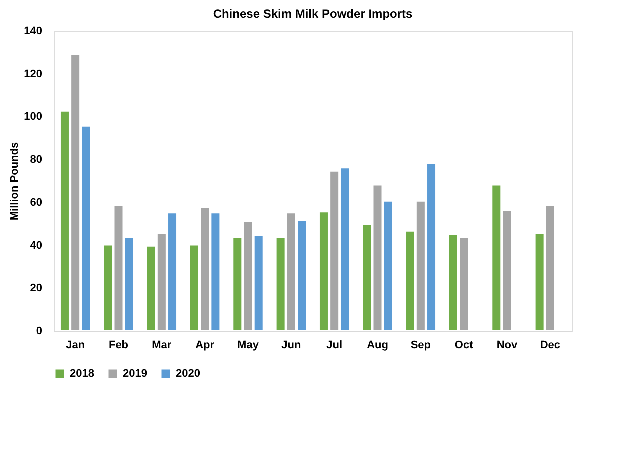  Describe the element at coordinates (507, 346) in the screenshot. I see `x-tick-label: Nov` at that location.